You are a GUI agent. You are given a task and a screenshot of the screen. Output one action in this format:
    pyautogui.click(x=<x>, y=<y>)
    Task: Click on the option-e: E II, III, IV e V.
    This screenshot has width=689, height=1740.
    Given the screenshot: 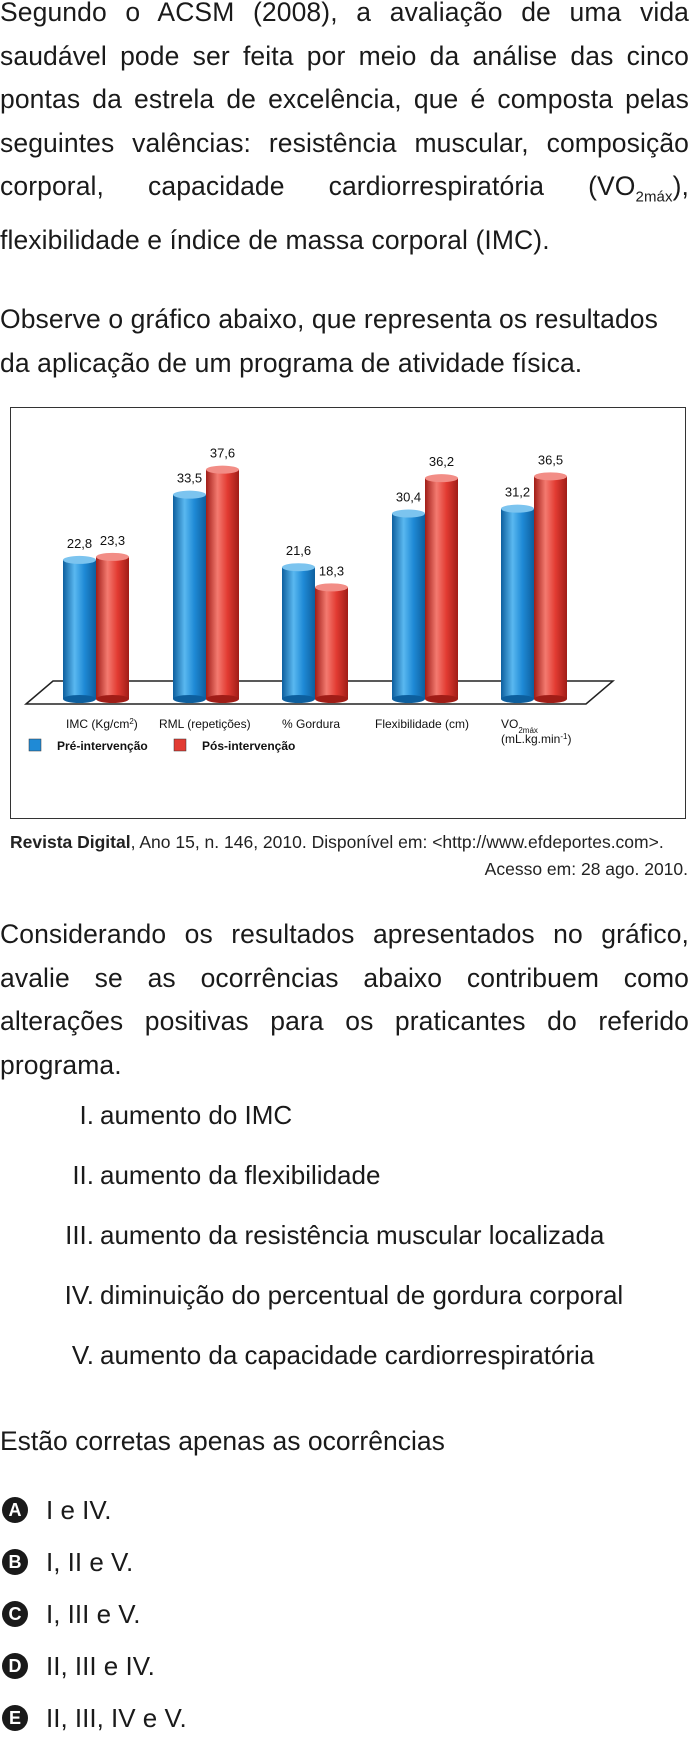 What is the action you would take?
    pyautogui.click(x=94, y=1718)
    